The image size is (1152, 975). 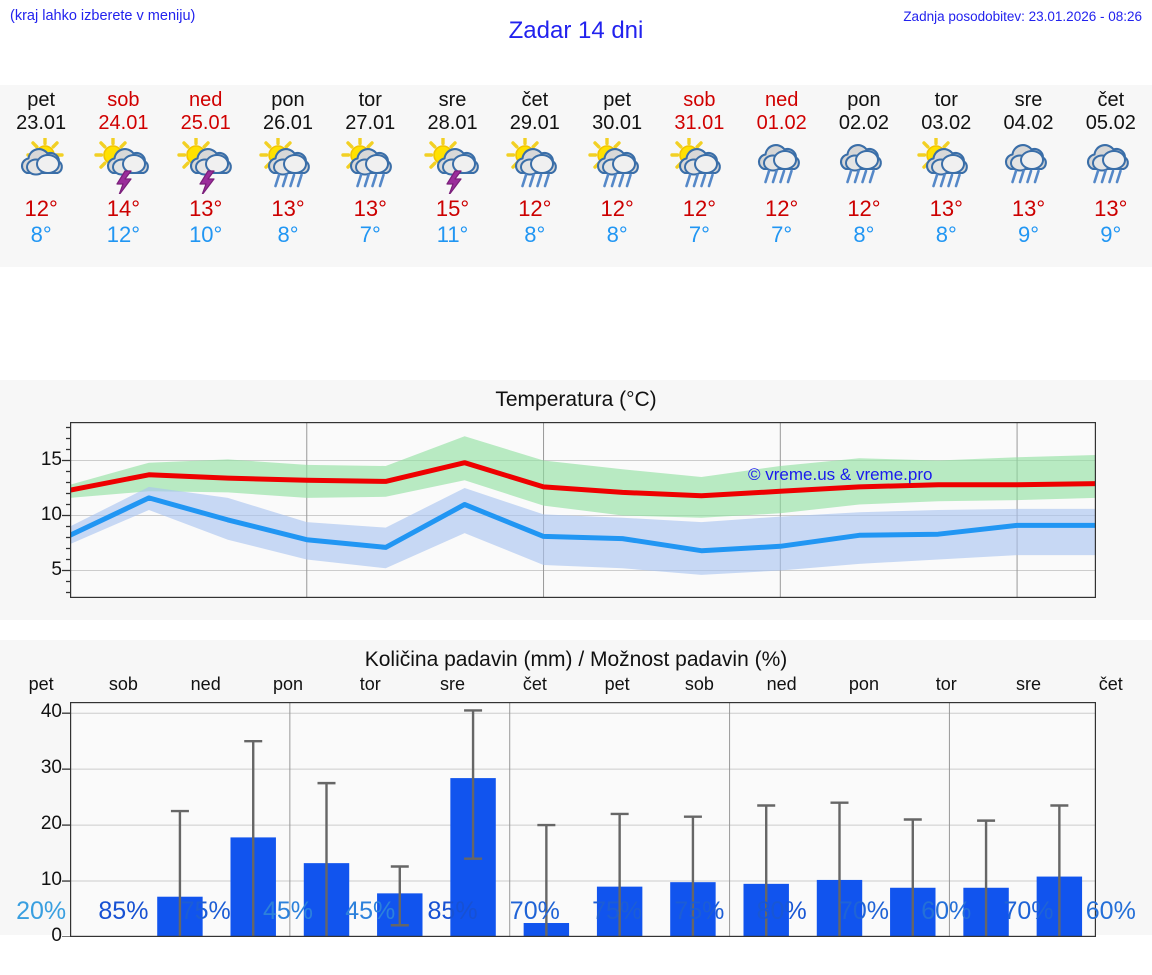 What do you see at coordinates (1110, 684) in the screenshot?
I see `precipitation-day-label: čet` at bounding box center [1110, 684].